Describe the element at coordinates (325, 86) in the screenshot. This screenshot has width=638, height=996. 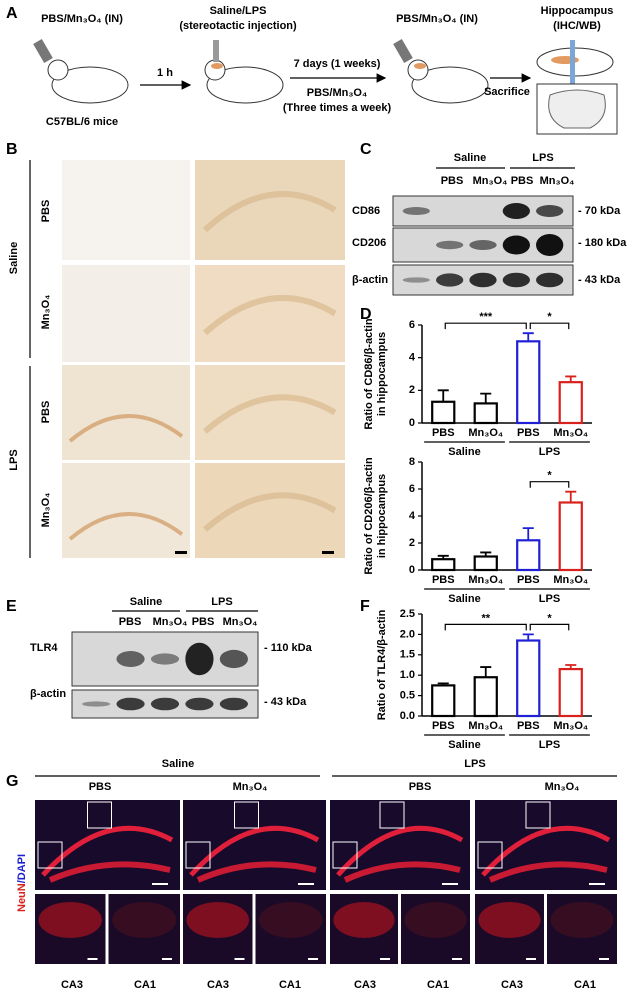
I see `schematic` at that location.